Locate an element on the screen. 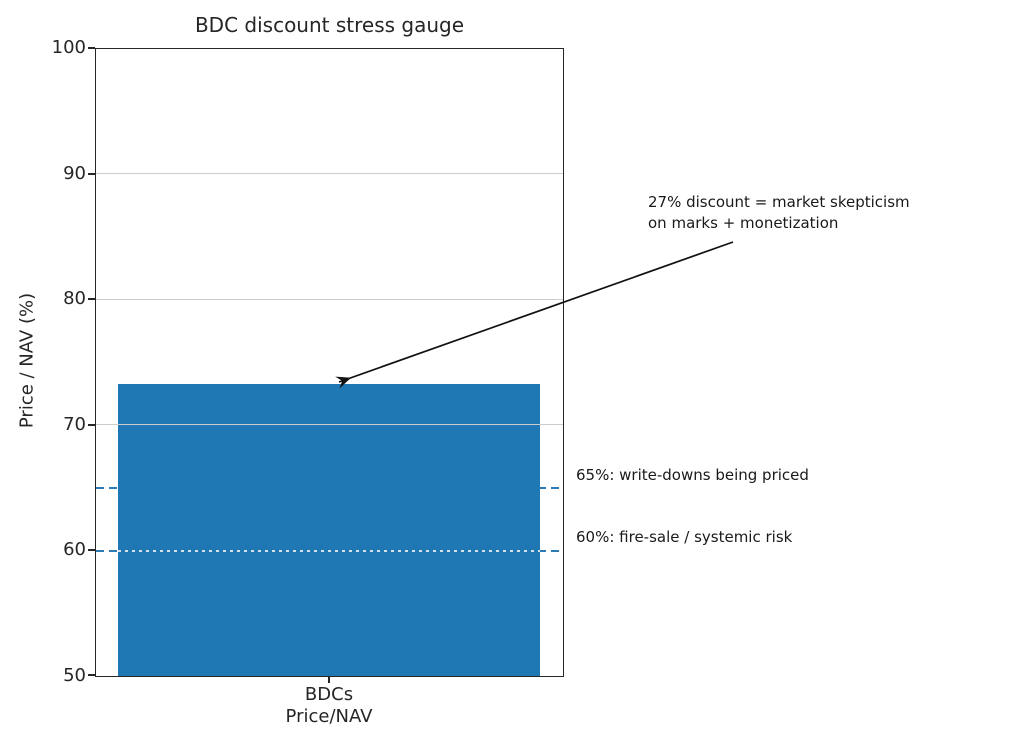  annotation-line2: on marks + monetization is located at coordinates (743, 223).